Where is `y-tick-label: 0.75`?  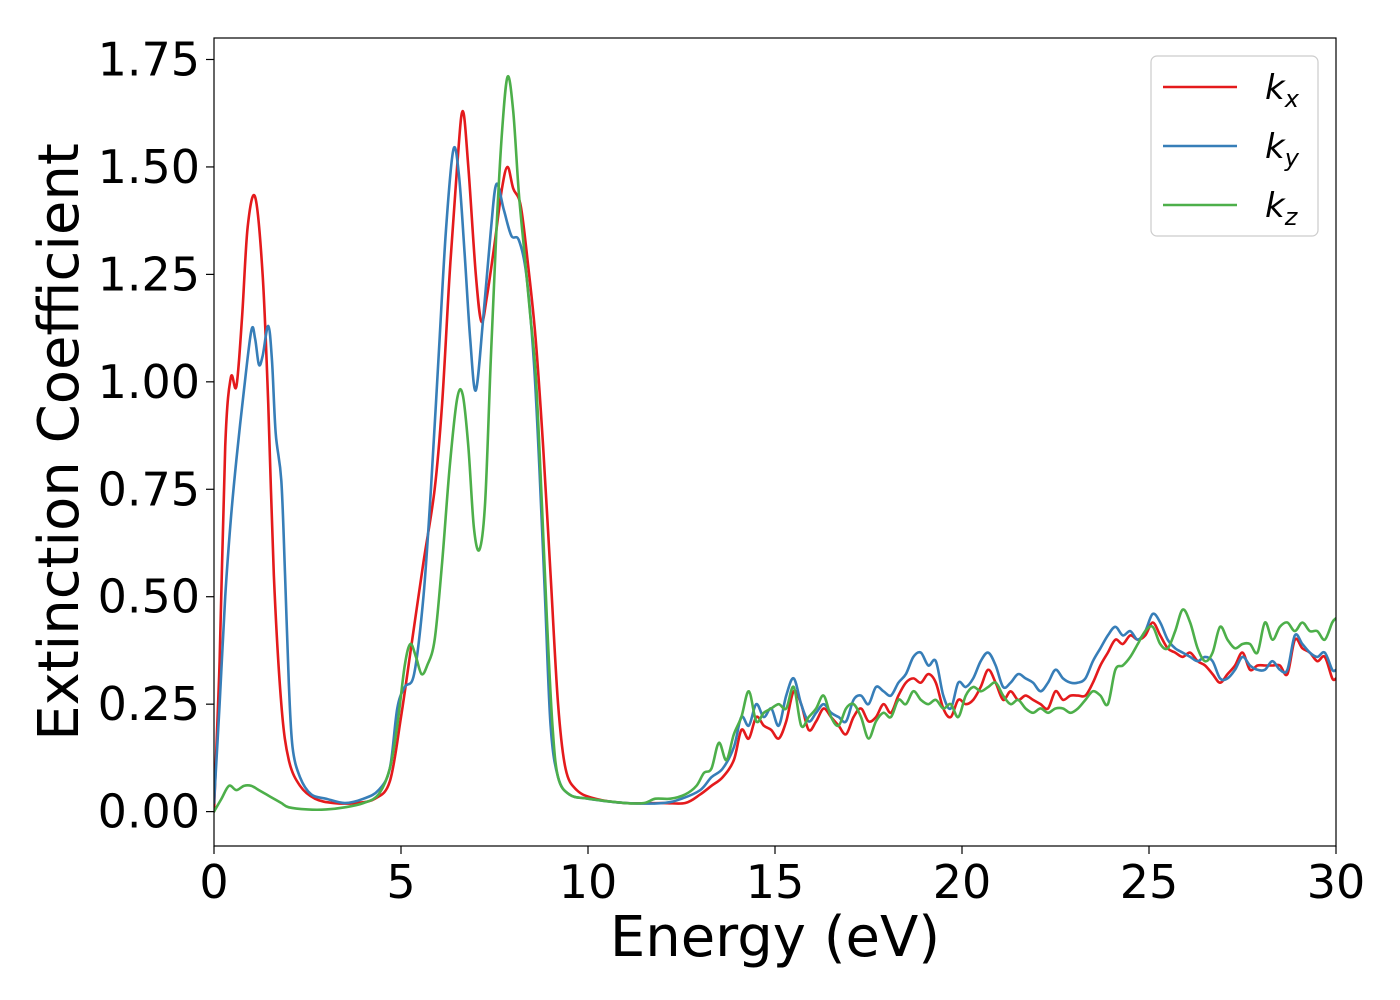
y-tick-label: 0.75 is located at coordinates (149, 489).